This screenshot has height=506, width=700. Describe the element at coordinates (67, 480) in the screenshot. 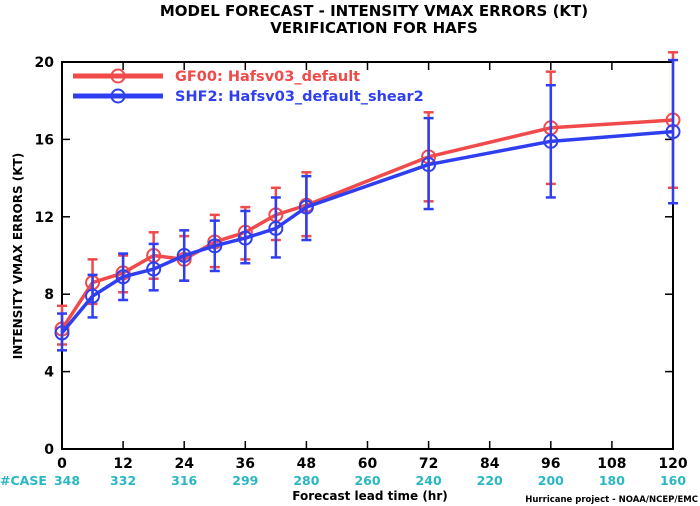

I see `case-count: 348` at that location.